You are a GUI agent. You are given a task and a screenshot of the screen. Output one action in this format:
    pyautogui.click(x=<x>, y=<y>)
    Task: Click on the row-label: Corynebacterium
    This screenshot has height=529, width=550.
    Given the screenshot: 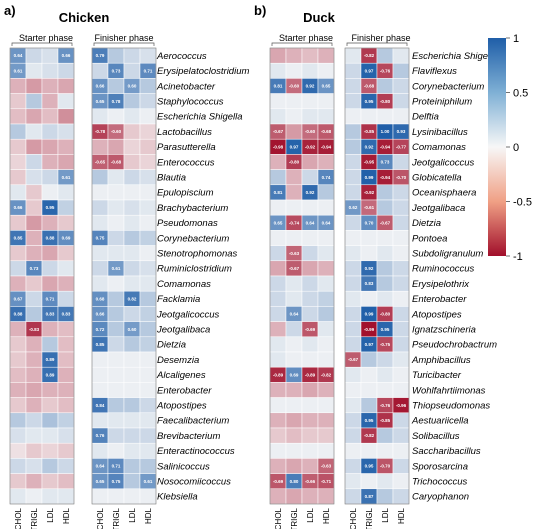 What is the action you would take?
    pyautogui.click(x=193, y=238)
    